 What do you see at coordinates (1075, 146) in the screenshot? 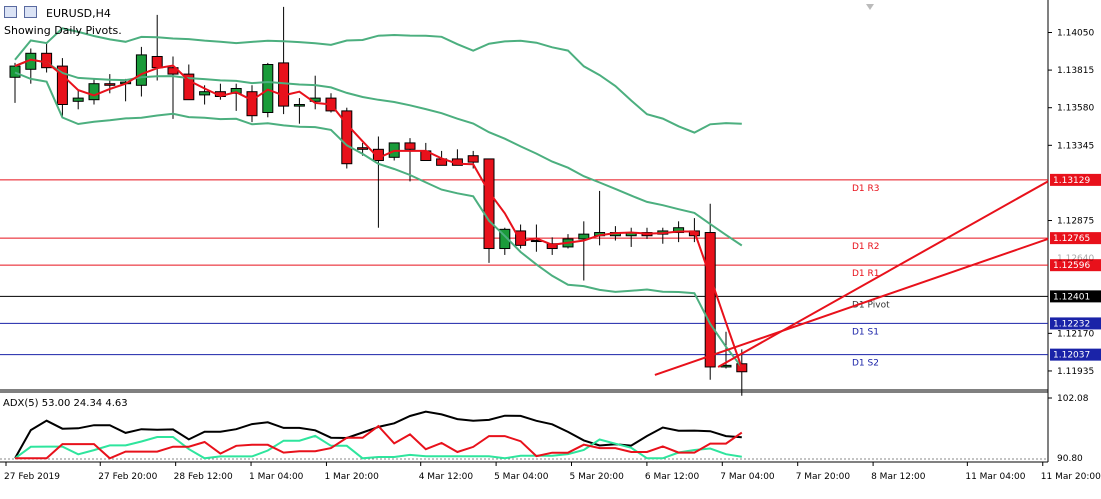
I see `price-tick-label: 1.13345` at bounding box center [1075, 146].